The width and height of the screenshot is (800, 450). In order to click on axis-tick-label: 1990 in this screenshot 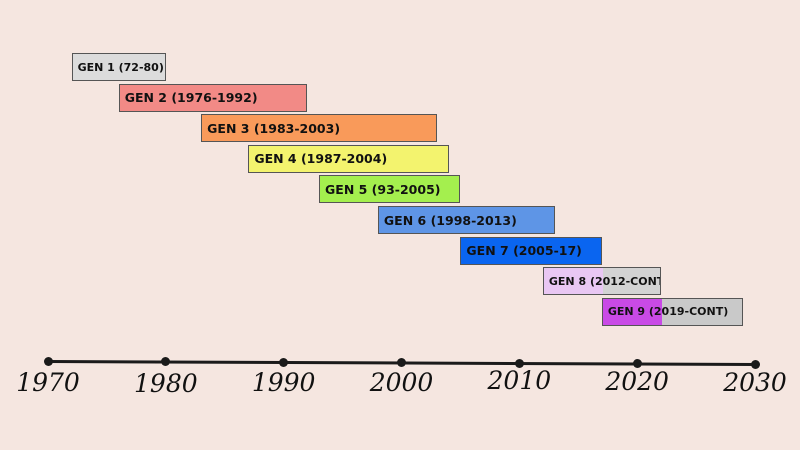, I will do `click(283, 382)`.